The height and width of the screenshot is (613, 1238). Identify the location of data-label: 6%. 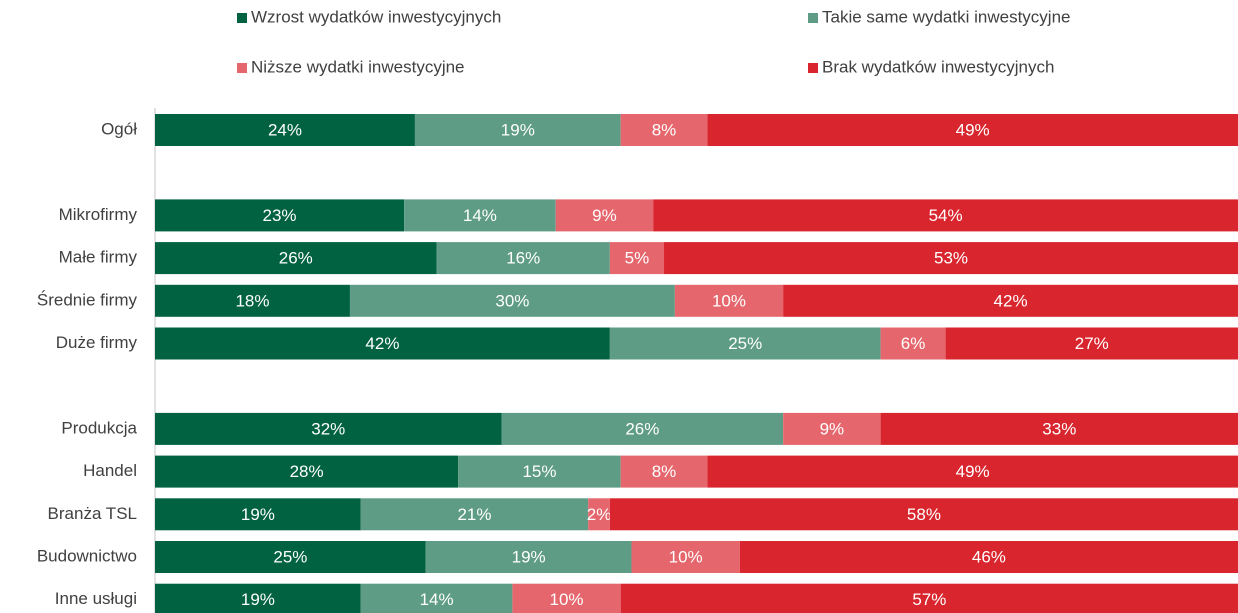
(913, 343).